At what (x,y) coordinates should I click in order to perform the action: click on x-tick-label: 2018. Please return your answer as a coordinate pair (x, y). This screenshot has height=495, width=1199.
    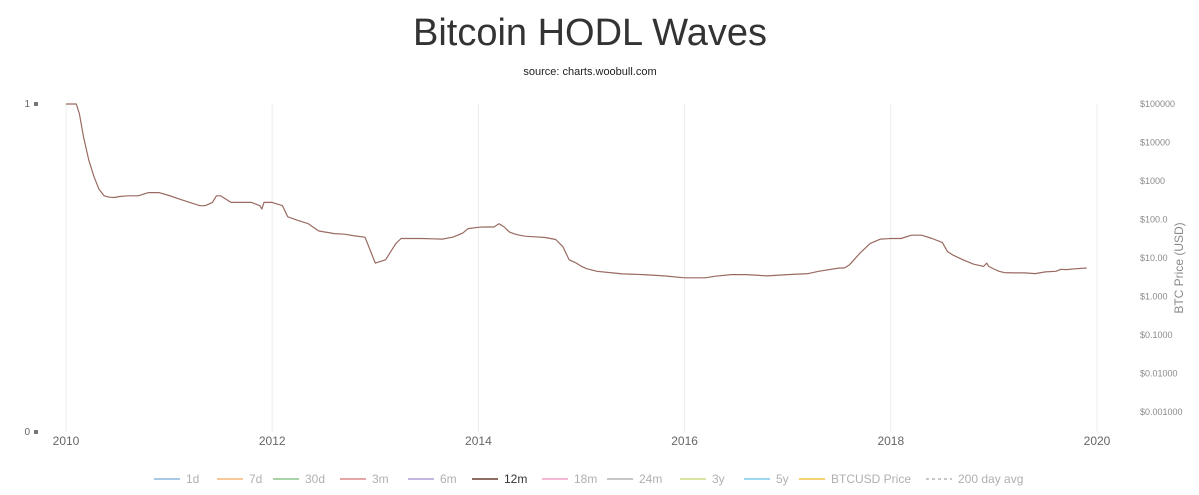
    Looking at the image, I should click on (890, 441).